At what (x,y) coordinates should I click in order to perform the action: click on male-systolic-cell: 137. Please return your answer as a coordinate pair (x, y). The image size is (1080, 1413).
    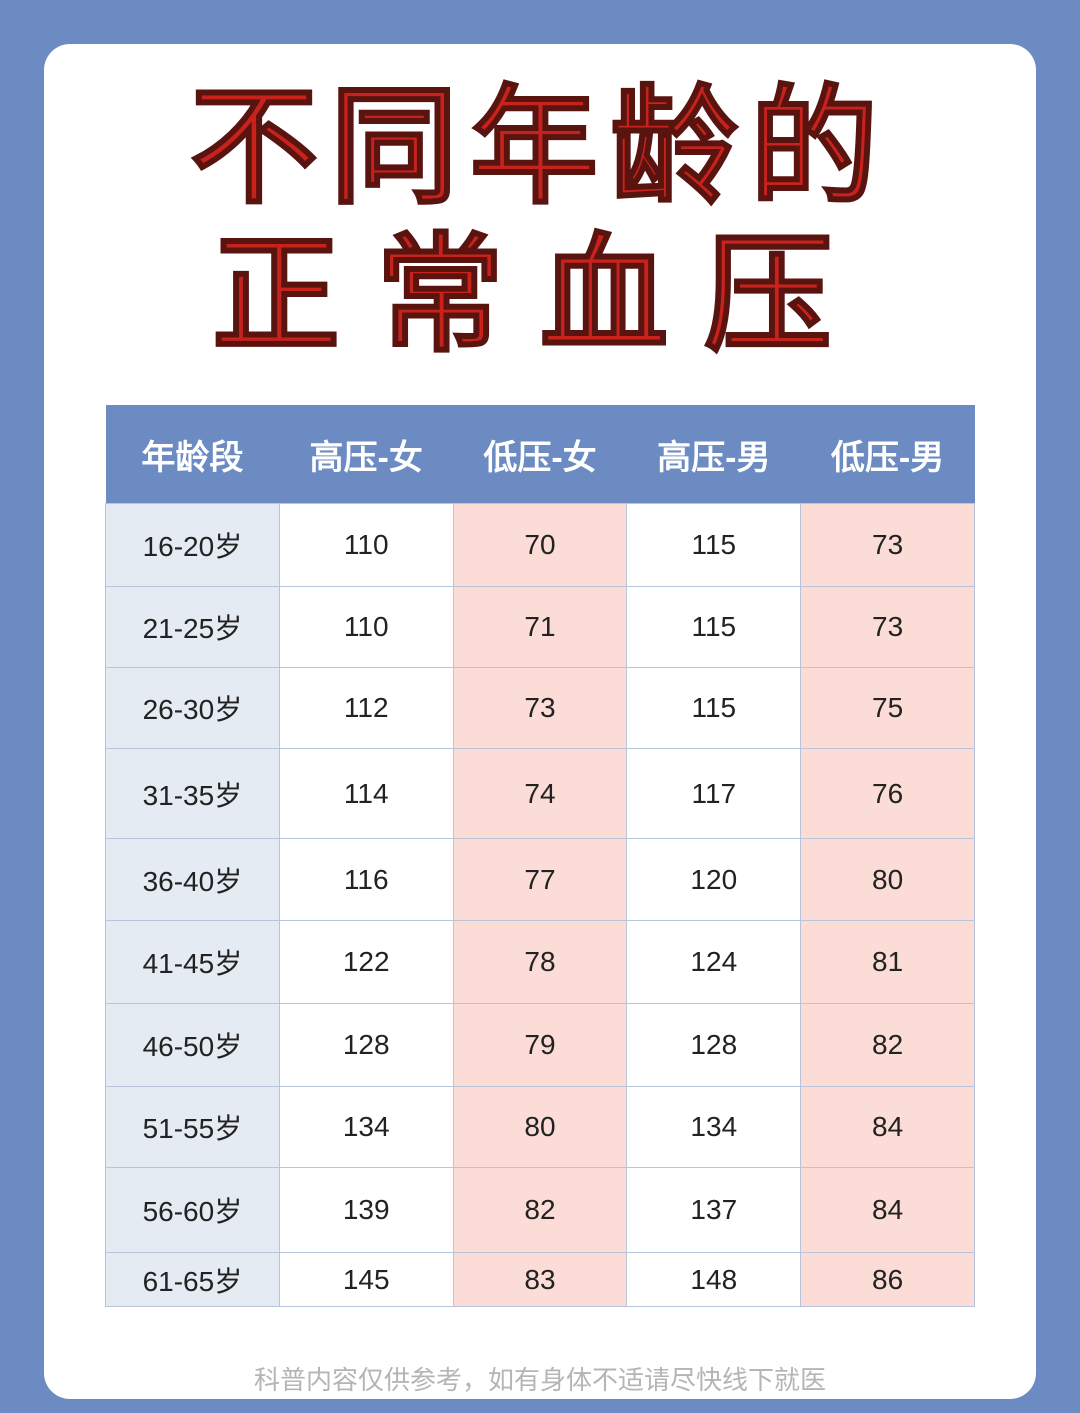
    Looking at the image, I should click on (714, 1210).